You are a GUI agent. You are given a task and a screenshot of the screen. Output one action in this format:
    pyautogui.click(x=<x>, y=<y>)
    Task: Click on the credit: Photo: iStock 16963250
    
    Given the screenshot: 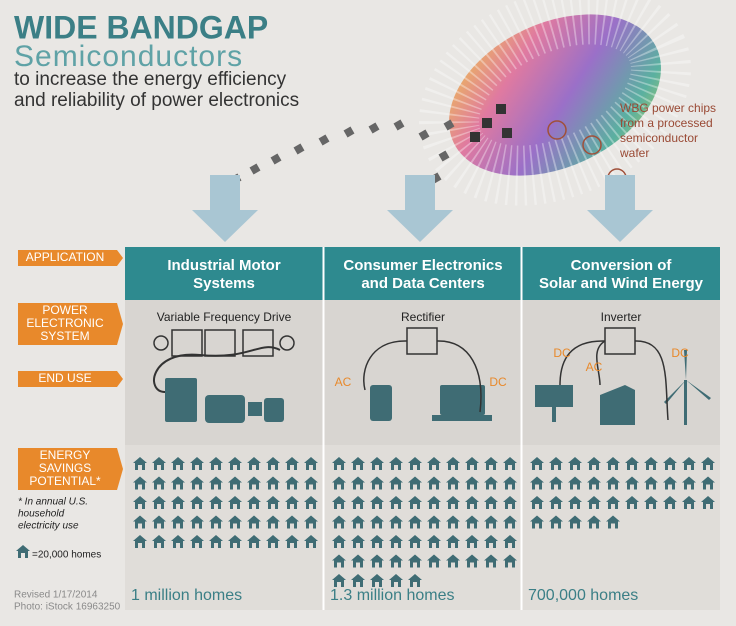 What is the action you would take?
    pyautogui.click(x=67, y=607)
    